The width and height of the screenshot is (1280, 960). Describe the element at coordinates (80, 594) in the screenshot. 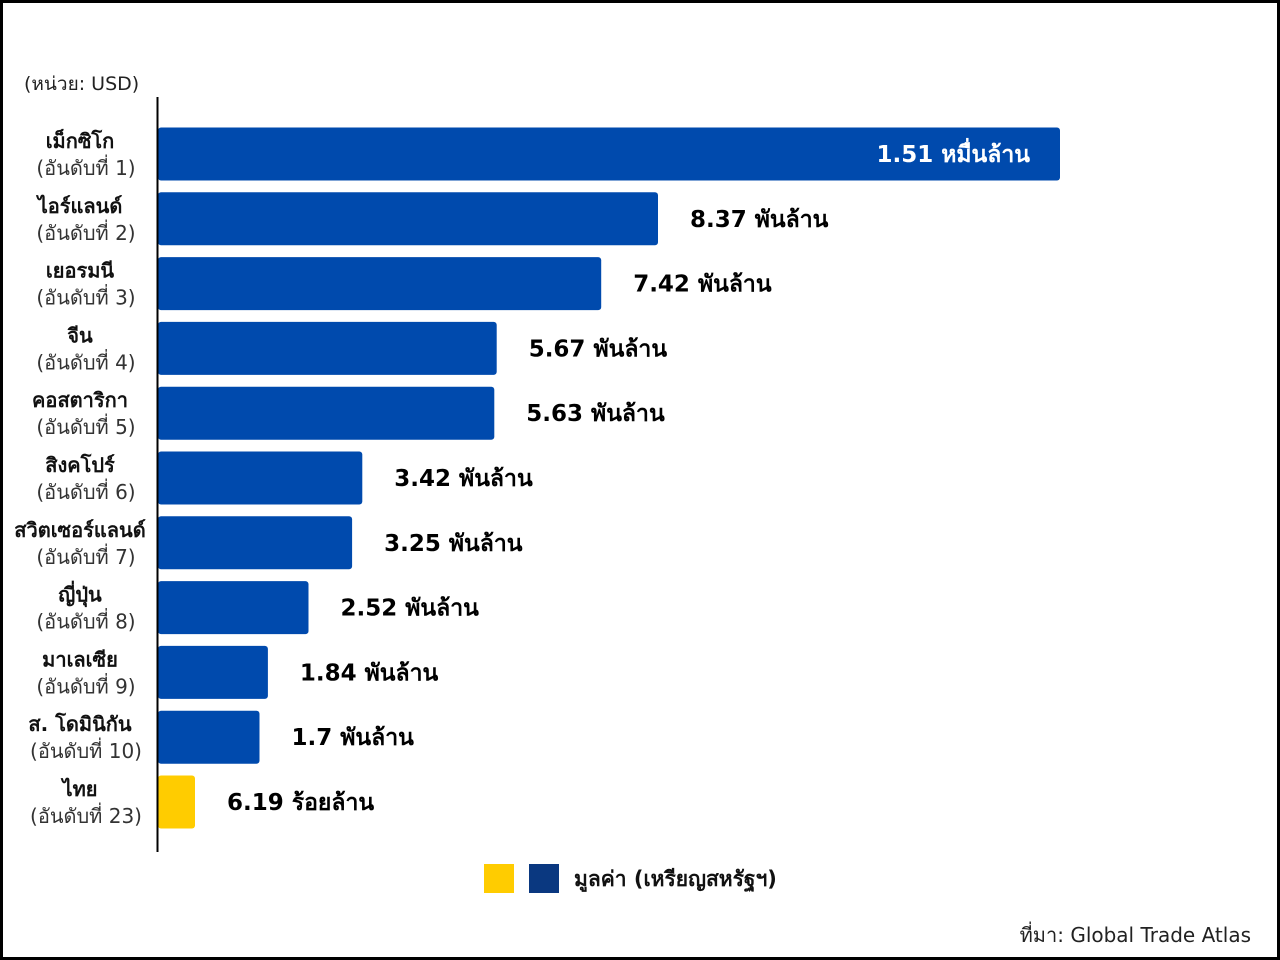

I see `category-name-8: ญี่ปุ่น` at that location.